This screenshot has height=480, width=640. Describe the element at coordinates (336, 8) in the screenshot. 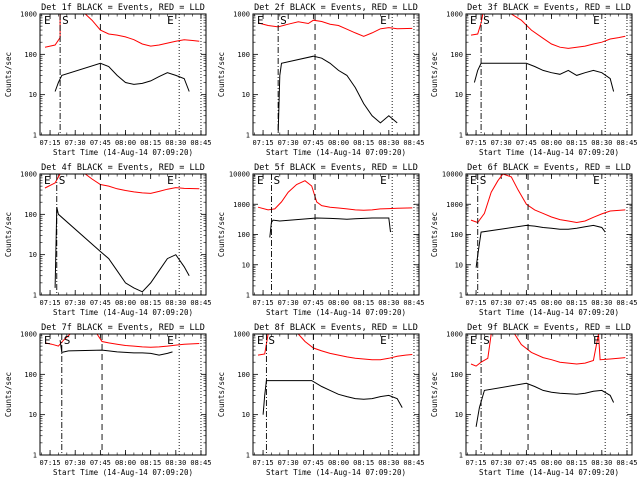

I see `panel-title: Det 2f BLACK = Events, RED = LLD` at that location.